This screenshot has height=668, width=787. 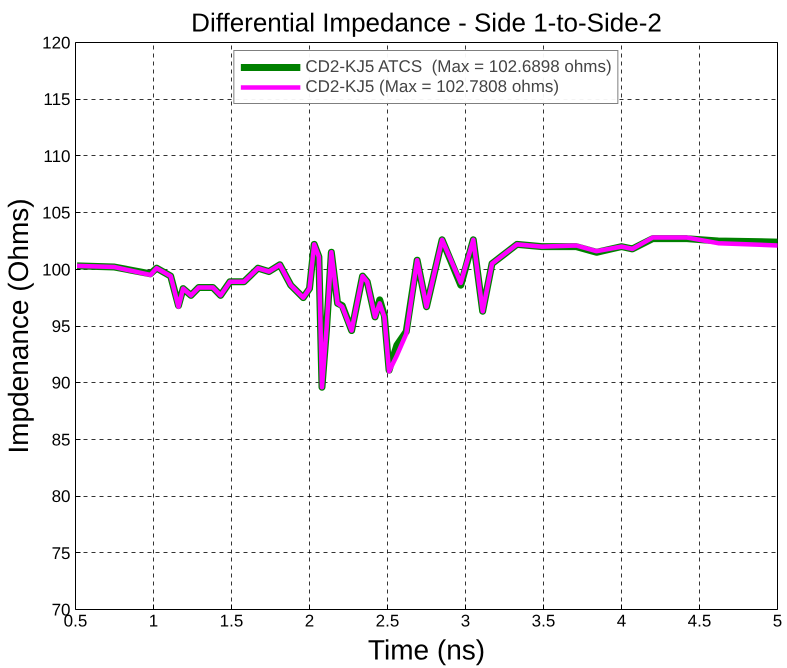 What do you see at coordinates (700, 621) in the screenshot?
I see `x-tick-label: 4.5` at bounding box center [700, 621].